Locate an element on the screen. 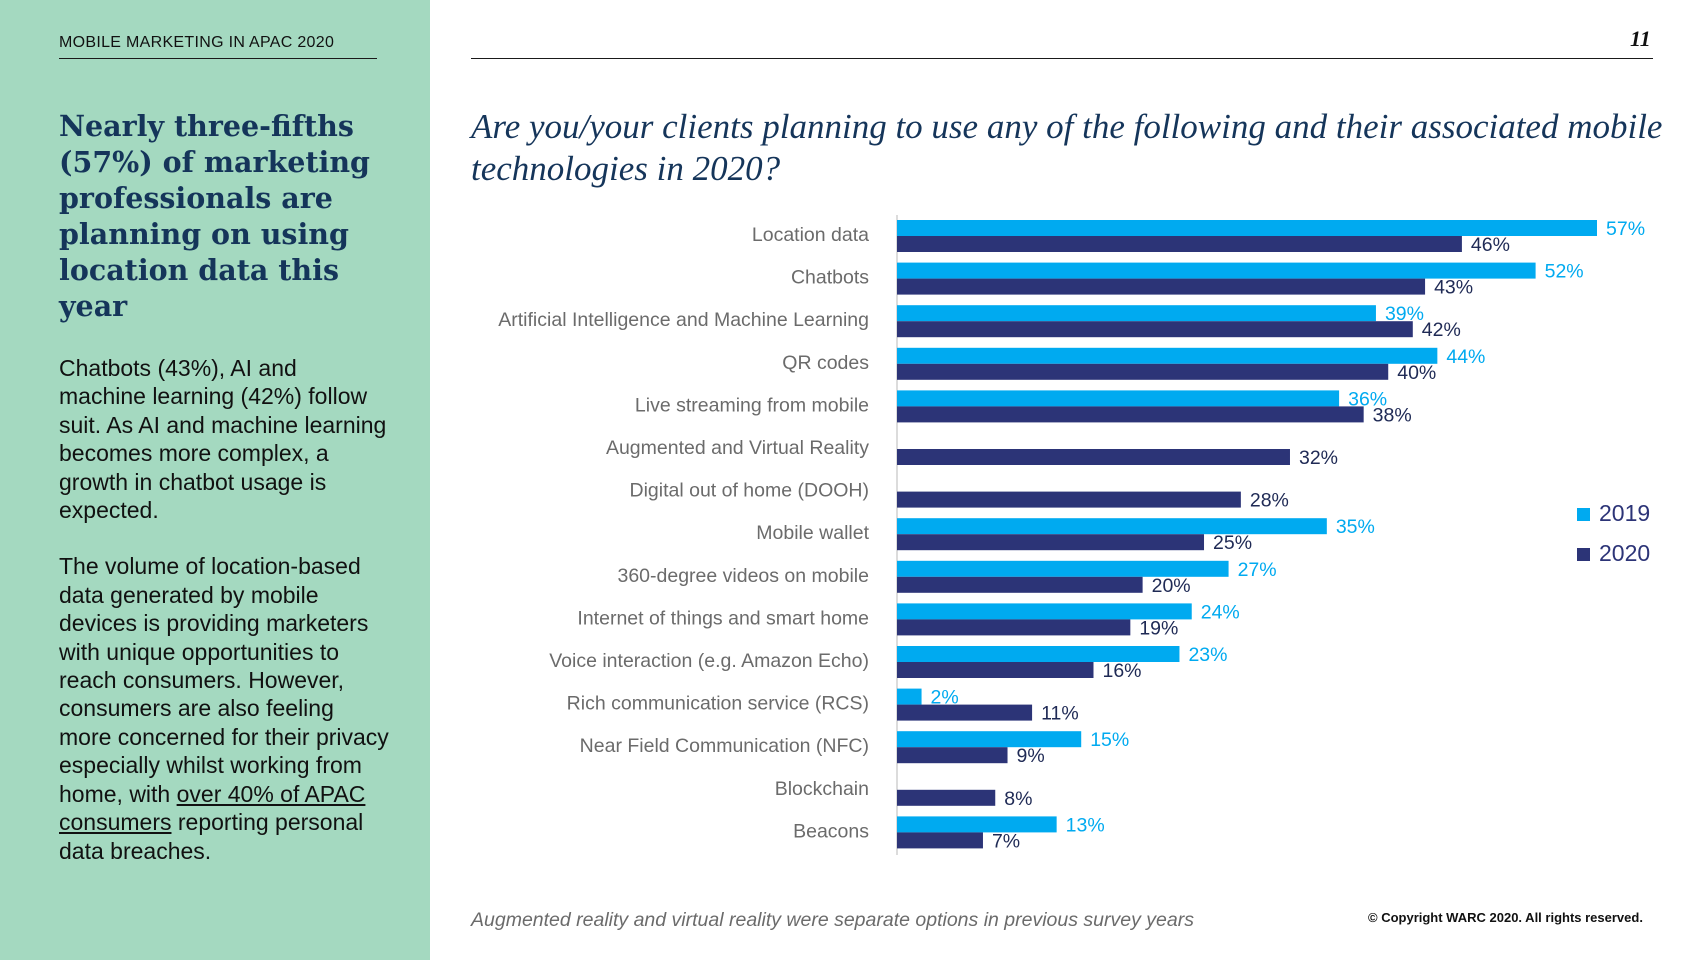 This screenshot has width=1707, height=960. header-divider is located at coordinates (1062, 58).